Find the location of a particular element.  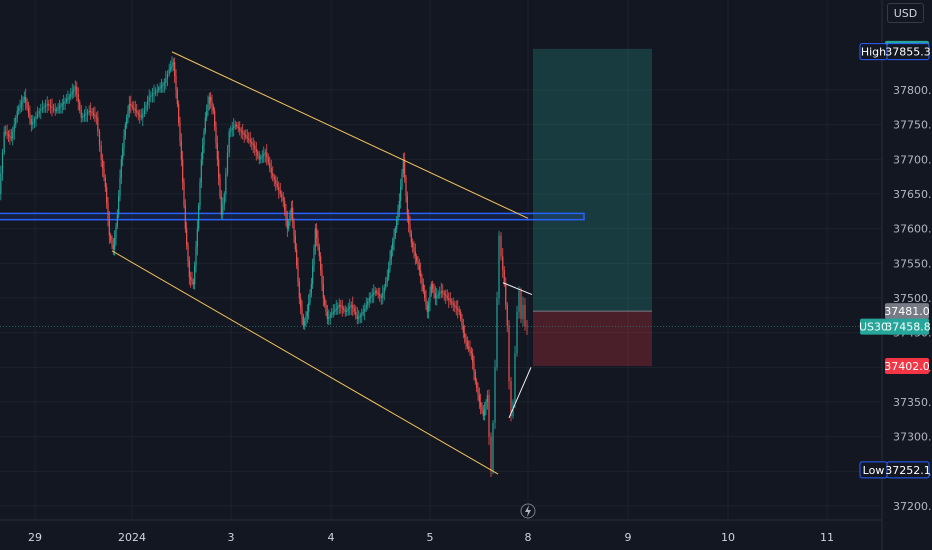

x-tick-label: 11 is located at coordinates (827, 537).